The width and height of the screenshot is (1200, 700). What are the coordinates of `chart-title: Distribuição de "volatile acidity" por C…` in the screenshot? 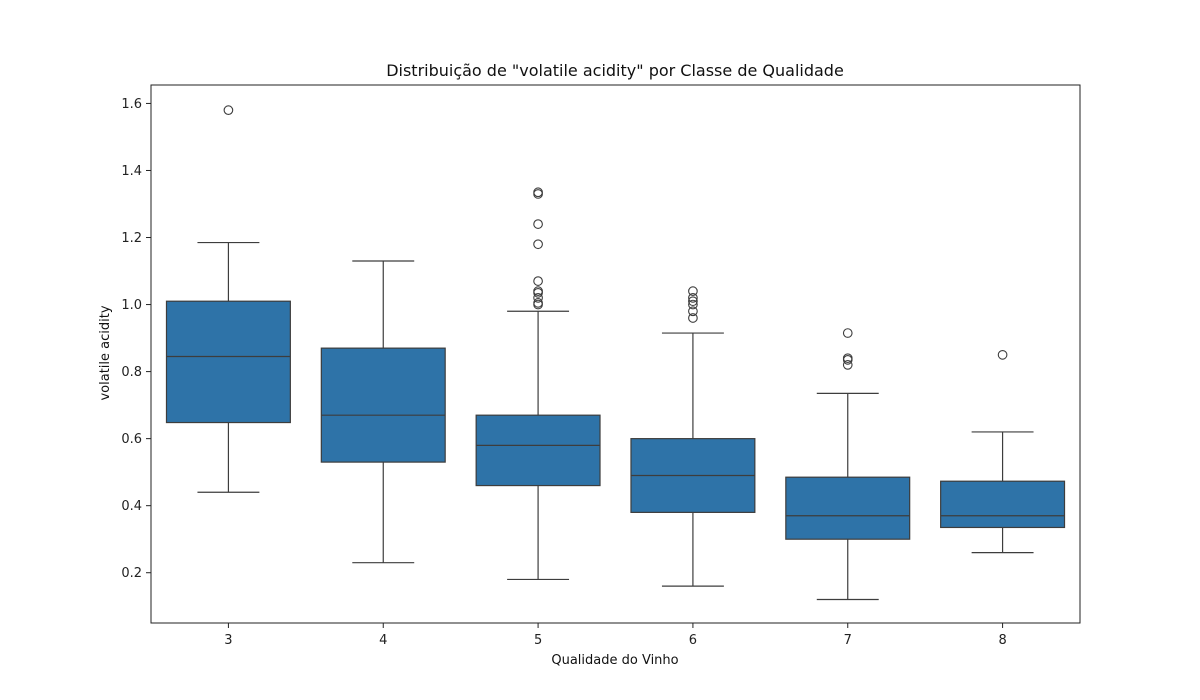 It's located at (615, 70).